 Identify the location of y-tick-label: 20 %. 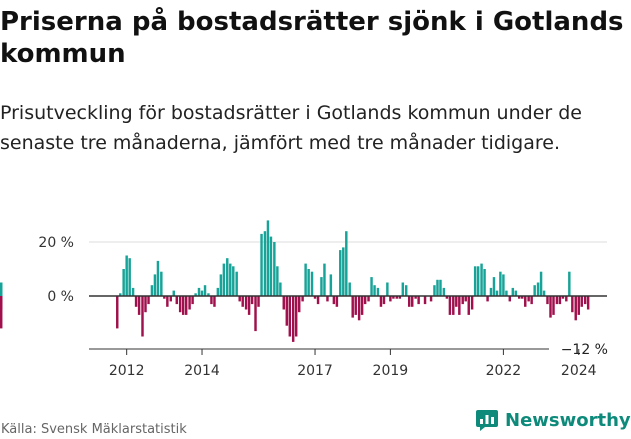
(56, 243).